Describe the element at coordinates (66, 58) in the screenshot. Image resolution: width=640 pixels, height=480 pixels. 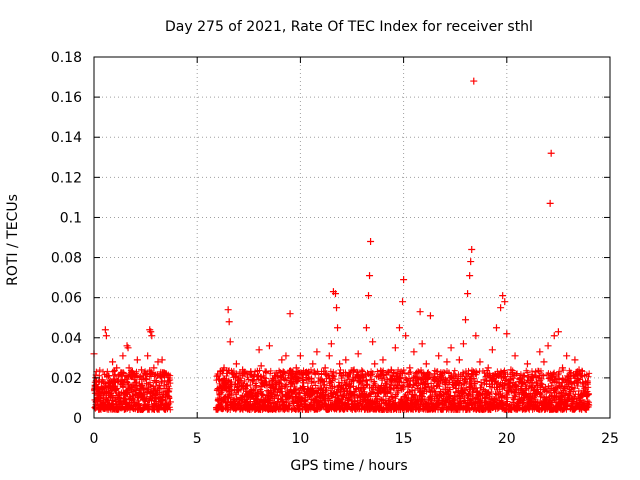
I see `y-tick-label: 0.18` at that location.